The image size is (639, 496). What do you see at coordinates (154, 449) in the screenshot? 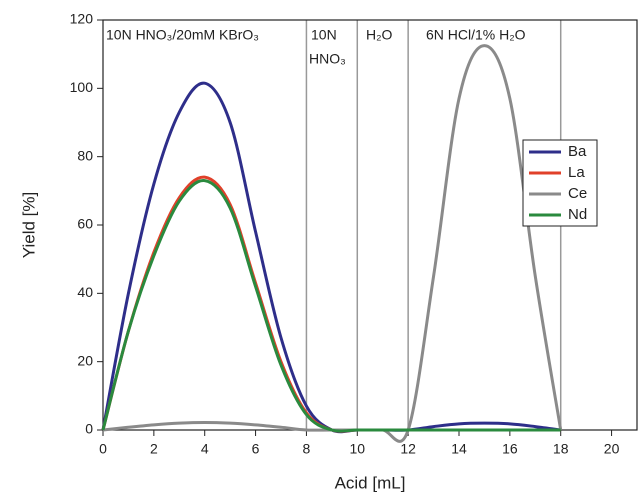
I see `x-tick-label: 2` at bounding box center [154, 449].